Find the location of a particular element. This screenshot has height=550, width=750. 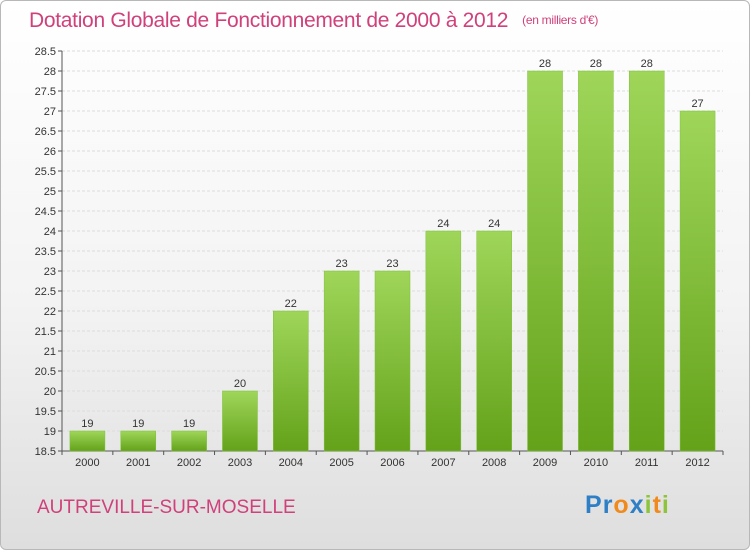

y-tick-label: 28 is located at coordinates (50, 72).